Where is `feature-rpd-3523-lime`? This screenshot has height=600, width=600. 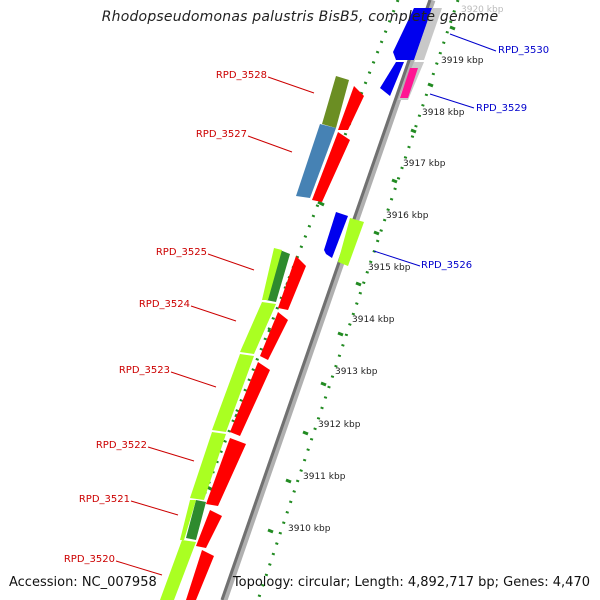 feature-rpd-3523-lime is located at coordinates (233, 393).